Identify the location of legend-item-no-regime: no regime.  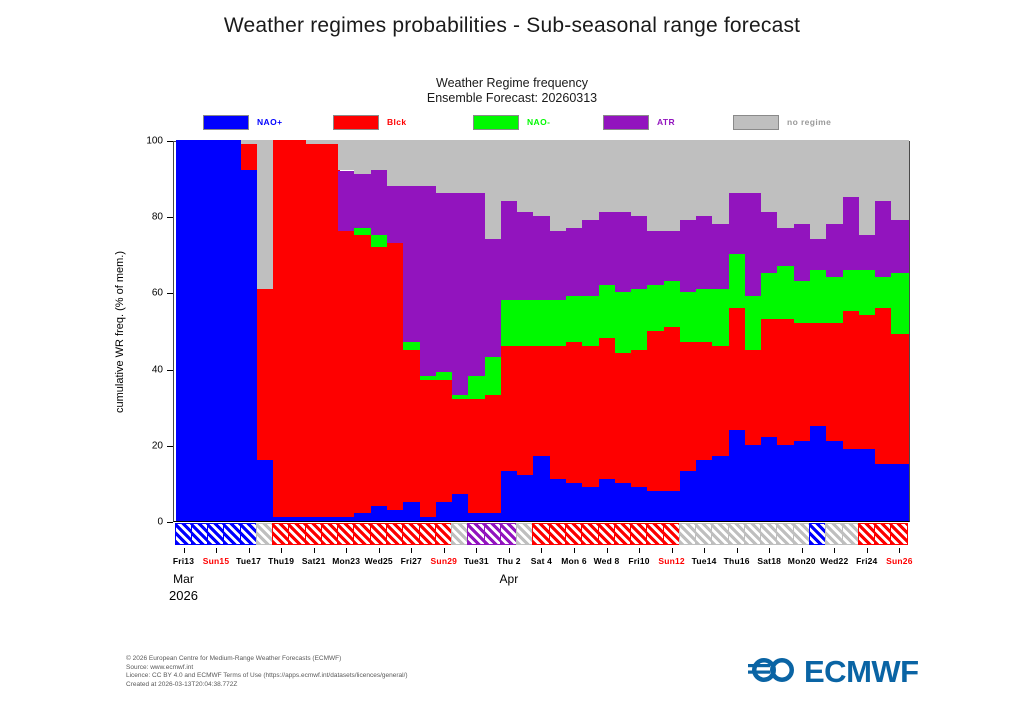
(782, 122).